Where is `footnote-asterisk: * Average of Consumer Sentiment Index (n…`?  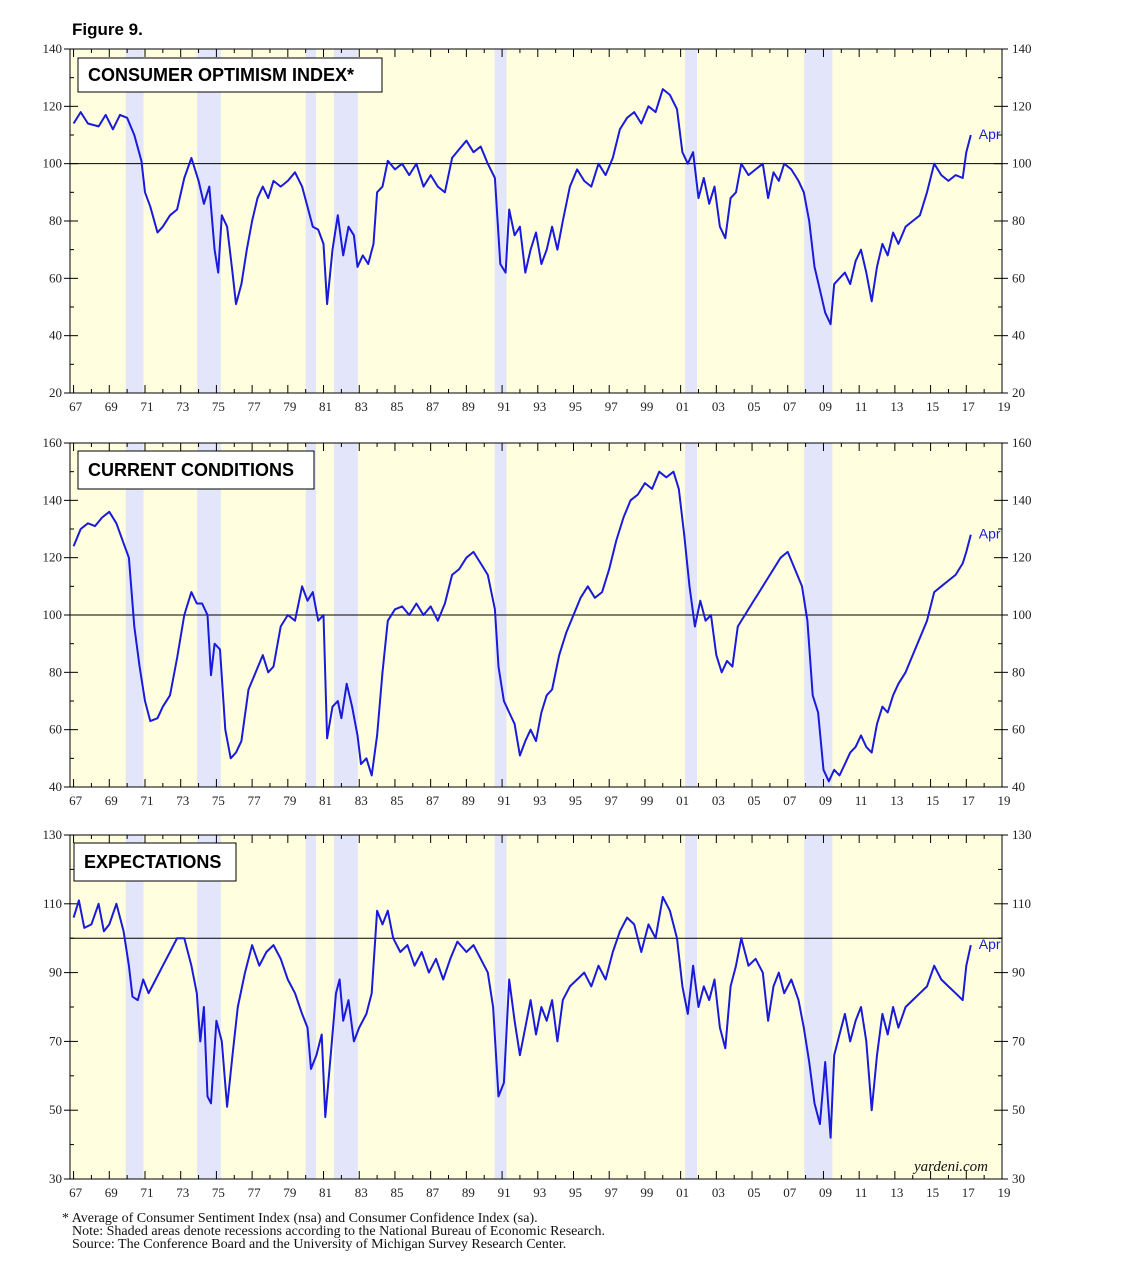 footnote-asterisk: * Average of Consumer Sentiment Index (n… is located at coordinates (300, 1218).